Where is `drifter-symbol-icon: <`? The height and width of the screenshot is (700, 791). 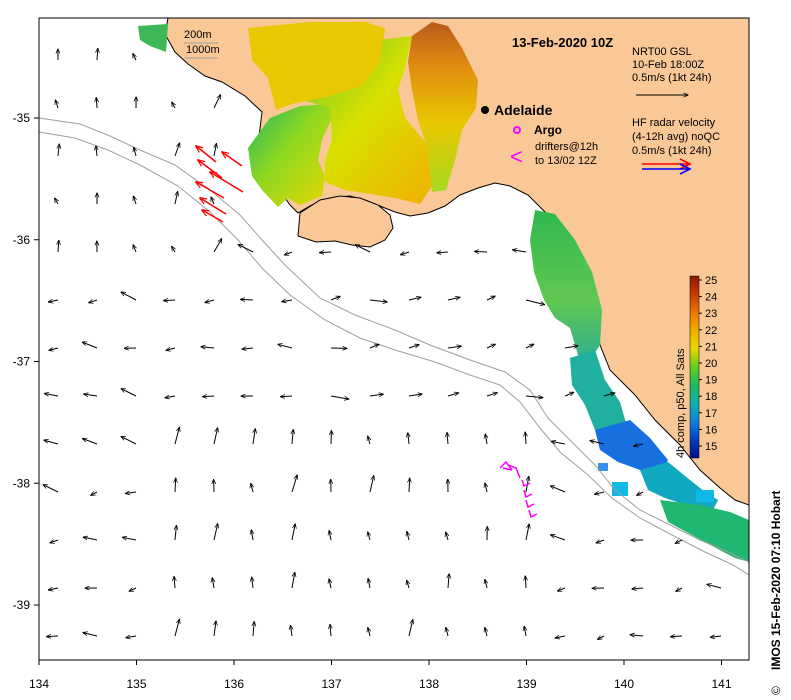
drifter-symbol-icon: < is located at coordinates (516, 156).